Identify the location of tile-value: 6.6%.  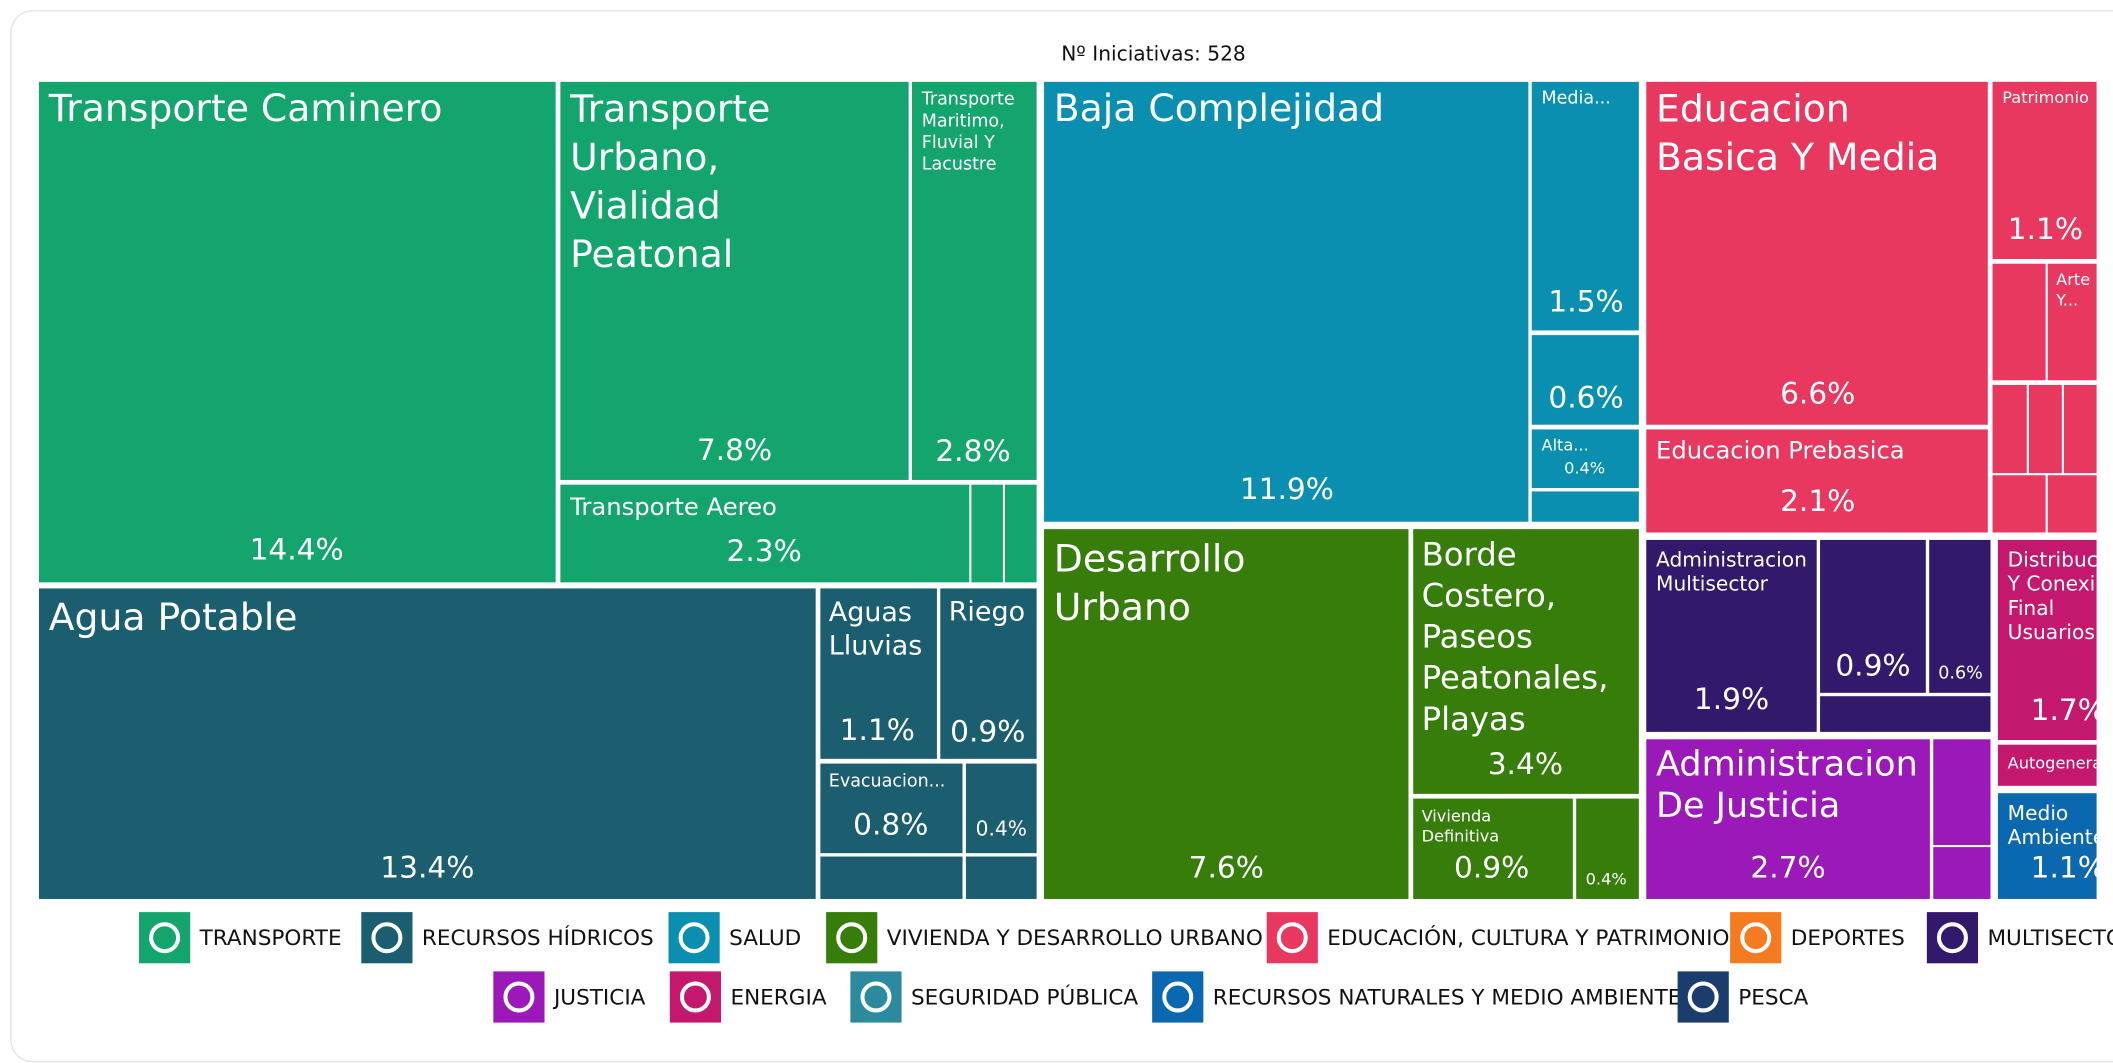
(1817, 392).